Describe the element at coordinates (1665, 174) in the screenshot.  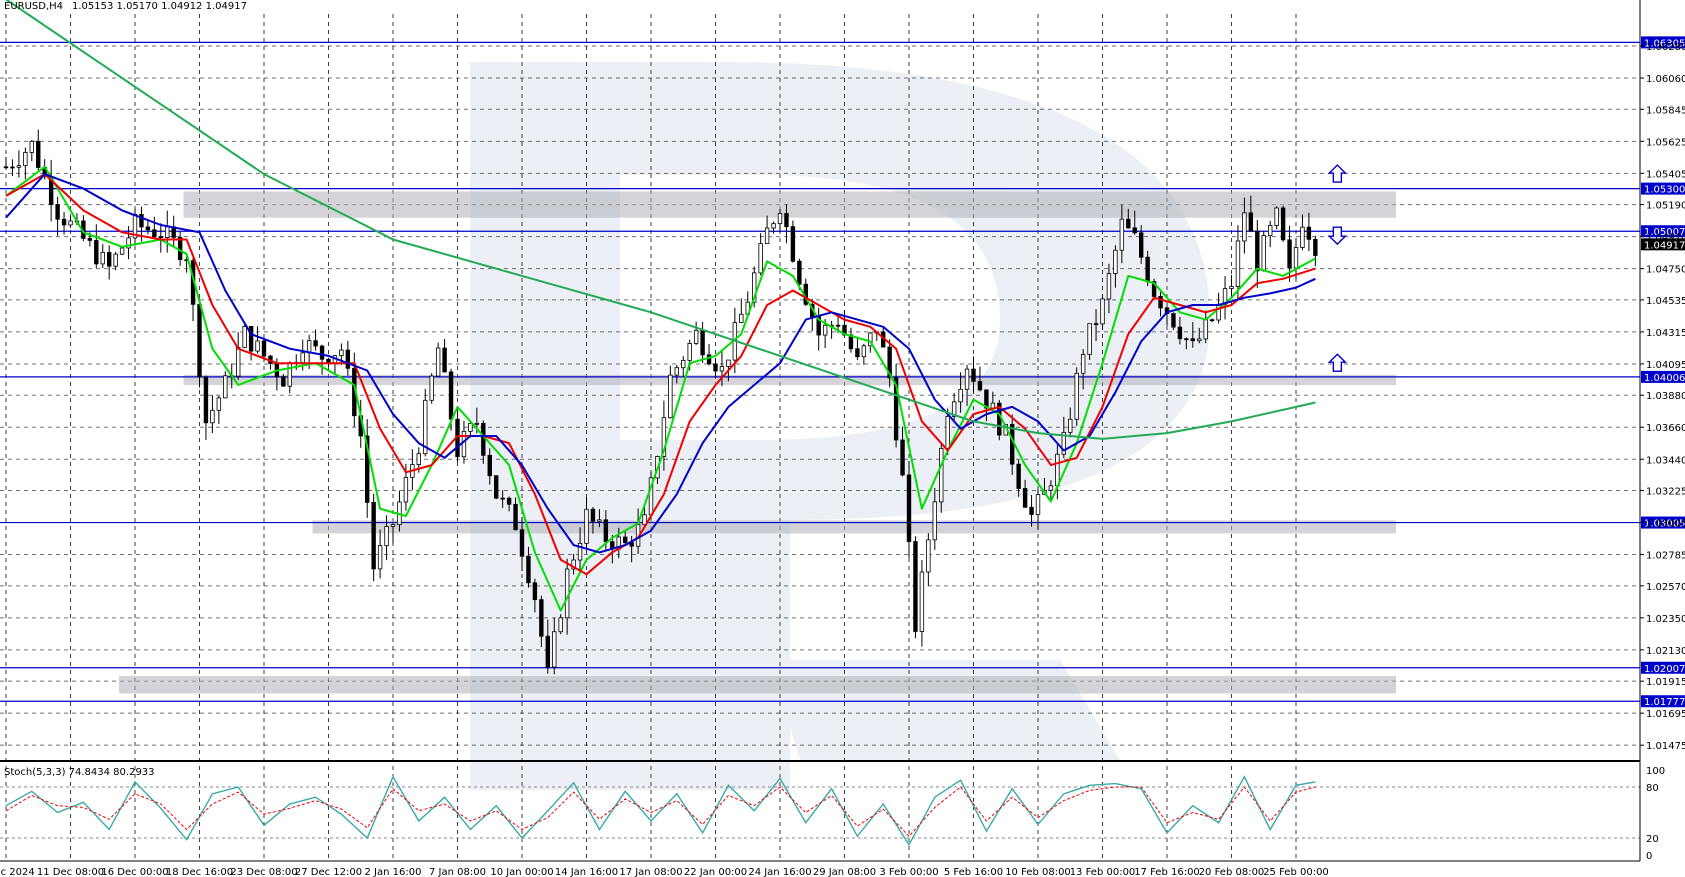
I see `y-tick-label: 1.05405` at that location.